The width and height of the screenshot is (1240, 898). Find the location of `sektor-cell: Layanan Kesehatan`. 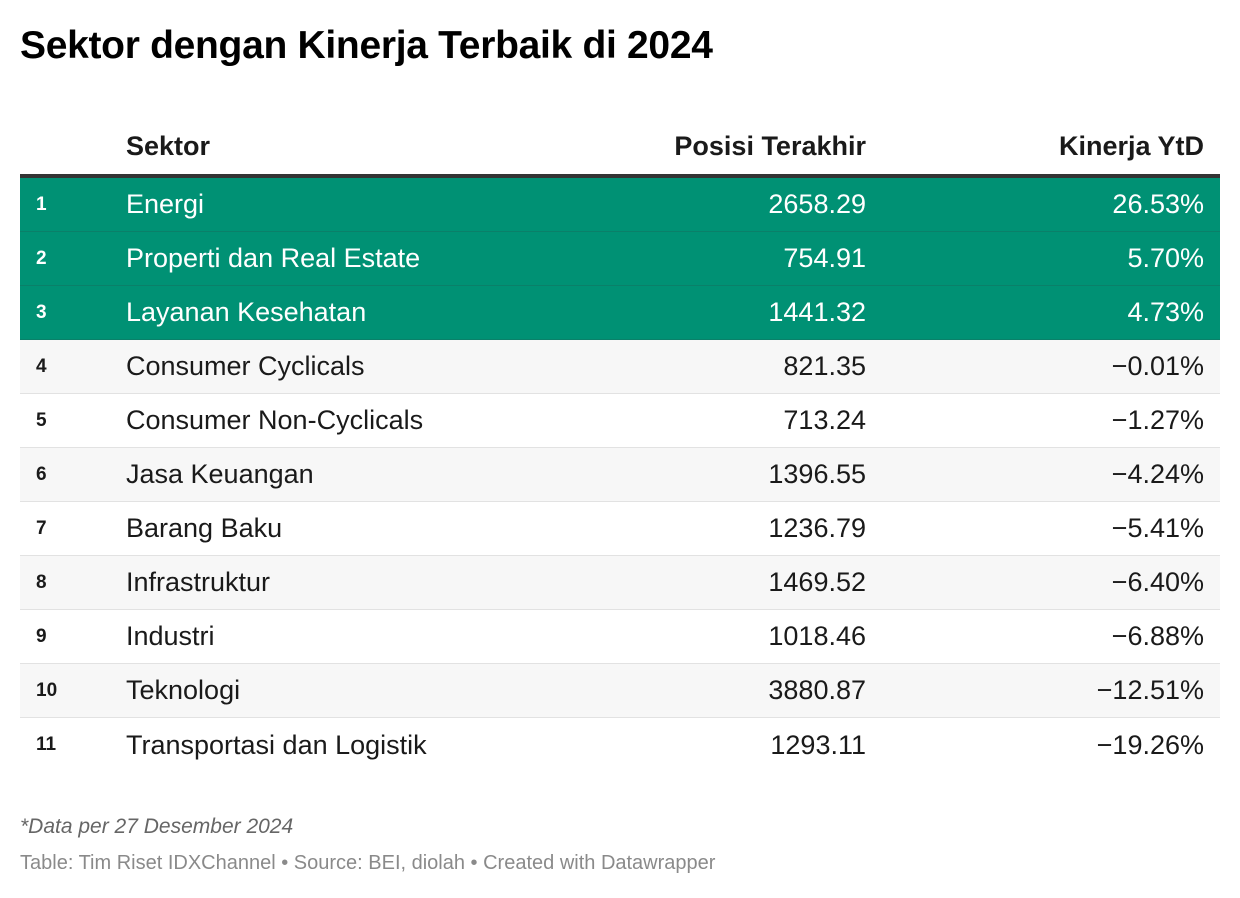

sektor-cell: Layanan Kesehatan is located at coordinates (246, 312).